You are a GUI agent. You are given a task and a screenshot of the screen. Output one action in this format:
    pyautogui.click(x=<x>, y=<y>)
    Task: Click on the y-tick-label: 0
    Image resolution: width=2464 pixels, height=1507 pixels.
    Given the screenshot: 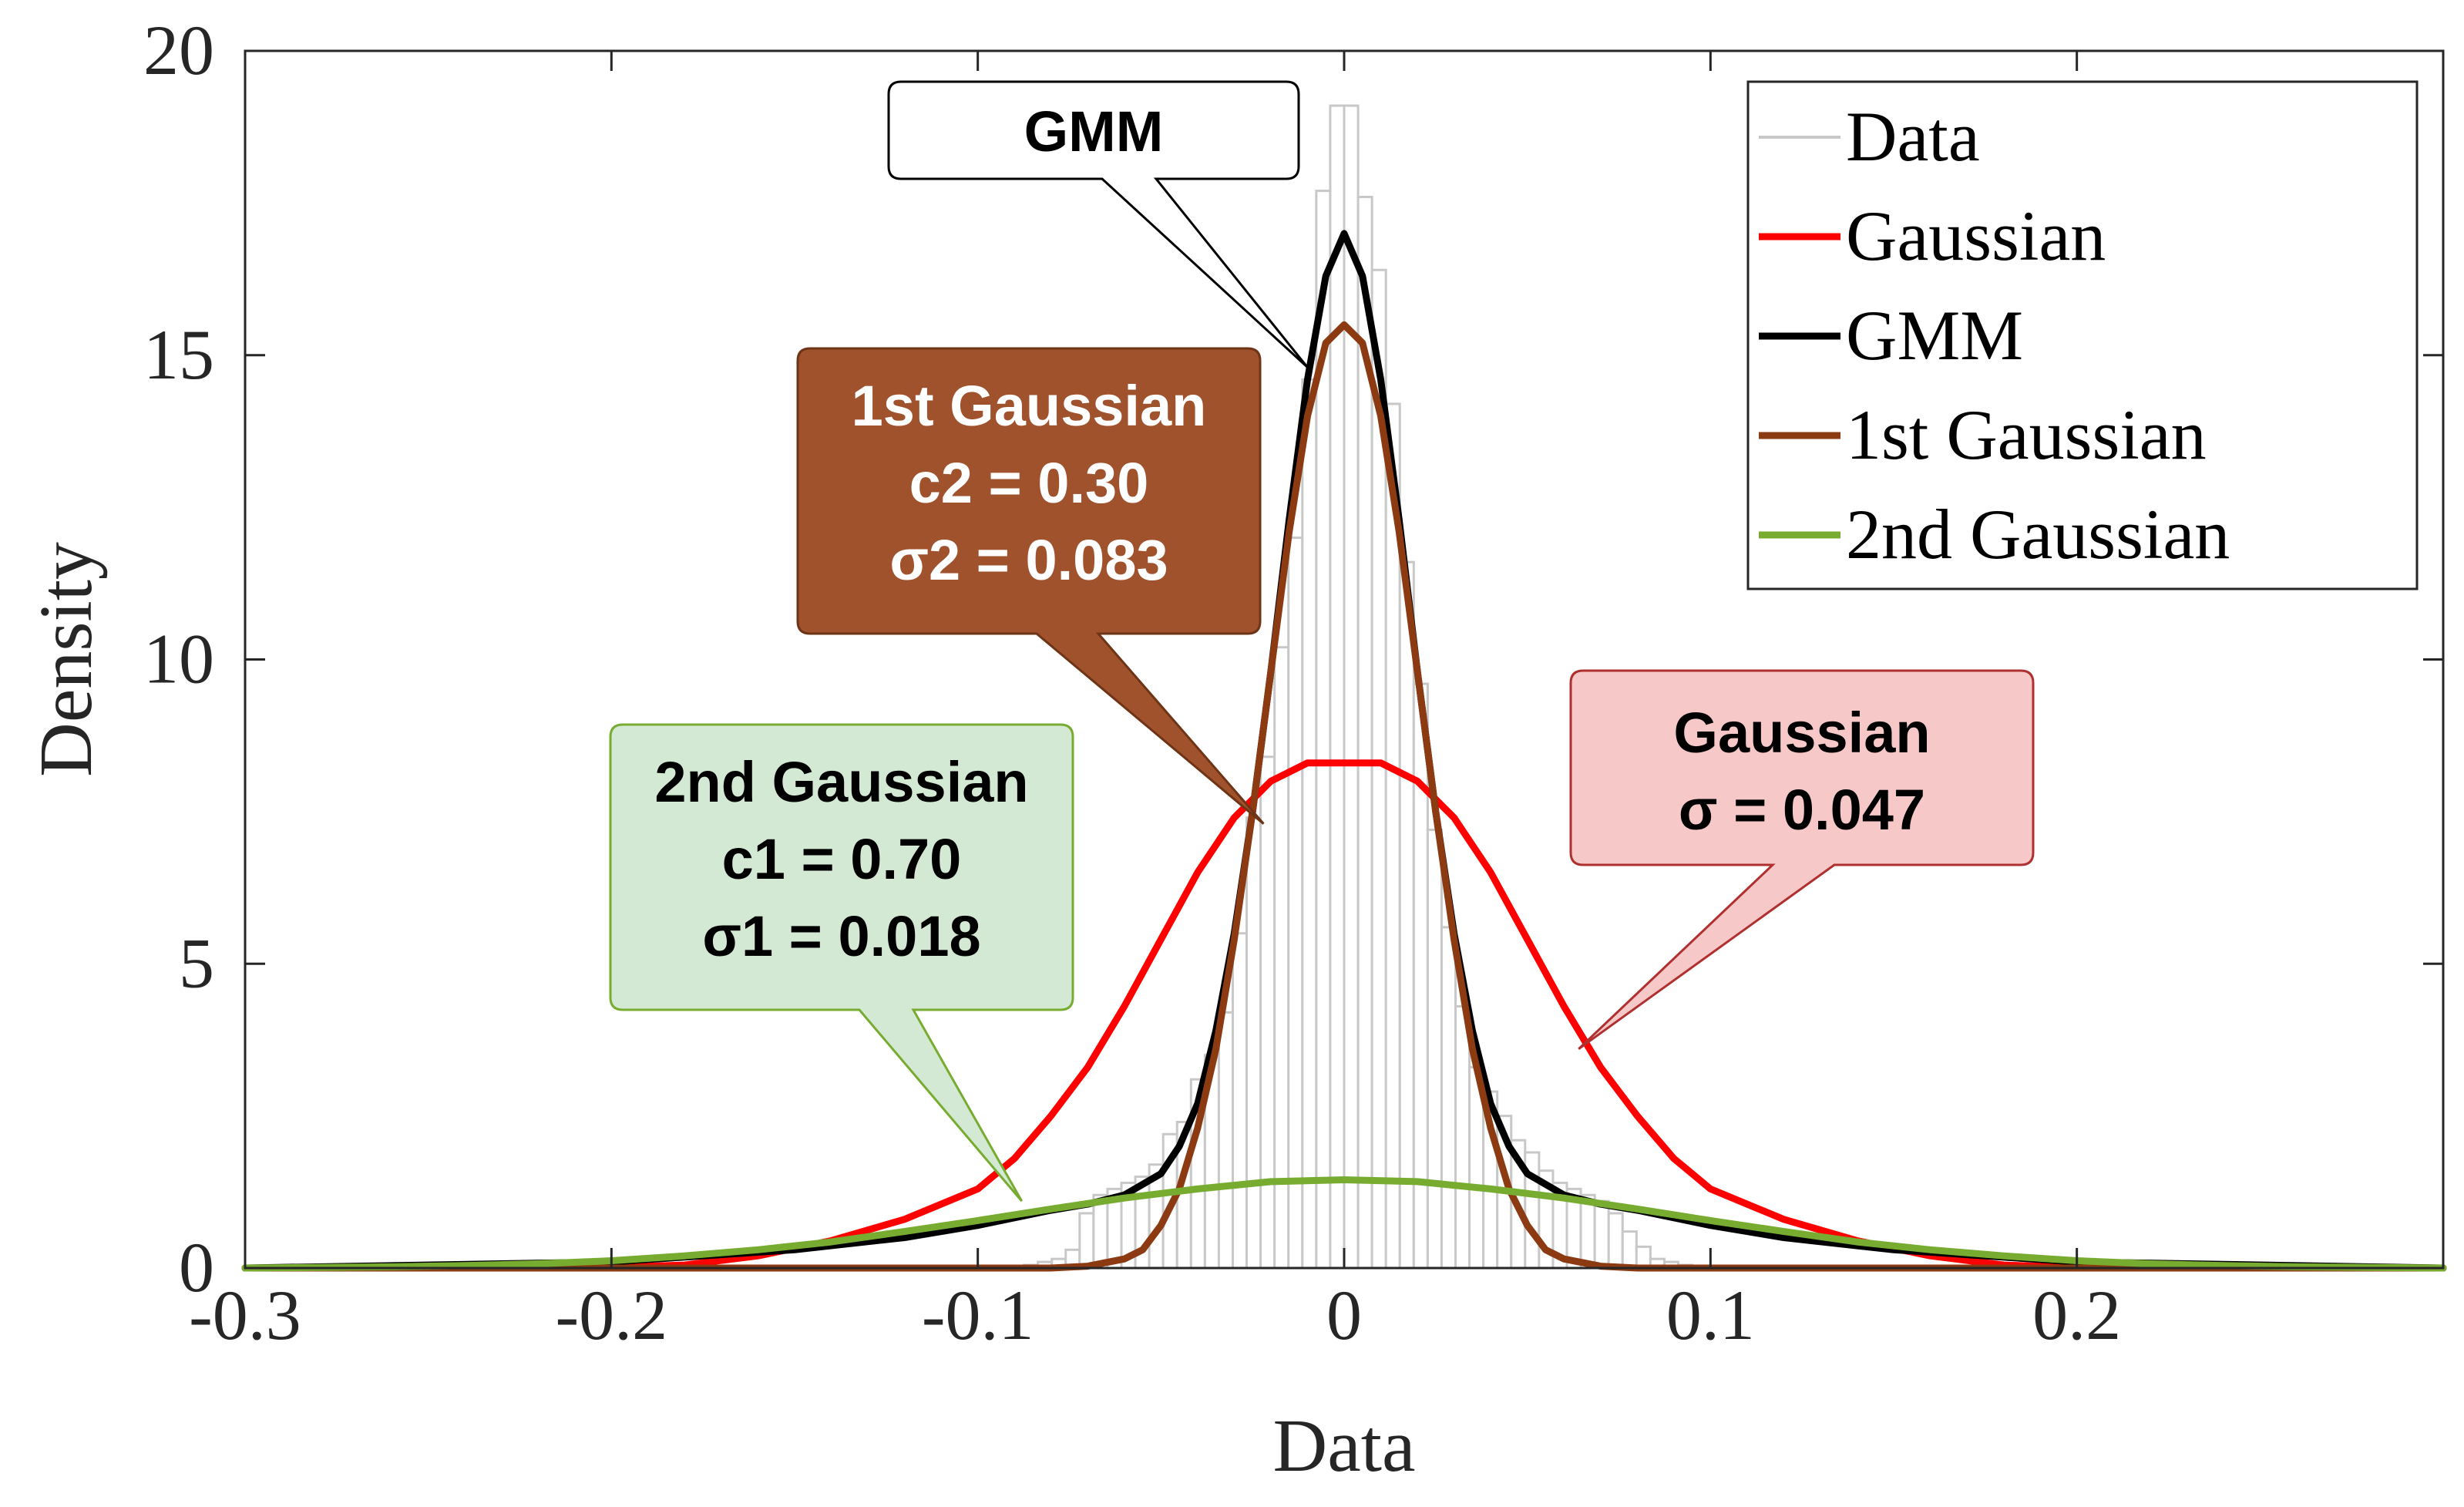 What is the action you would take?
    pyautogui.click(x=196, y=1267)
    